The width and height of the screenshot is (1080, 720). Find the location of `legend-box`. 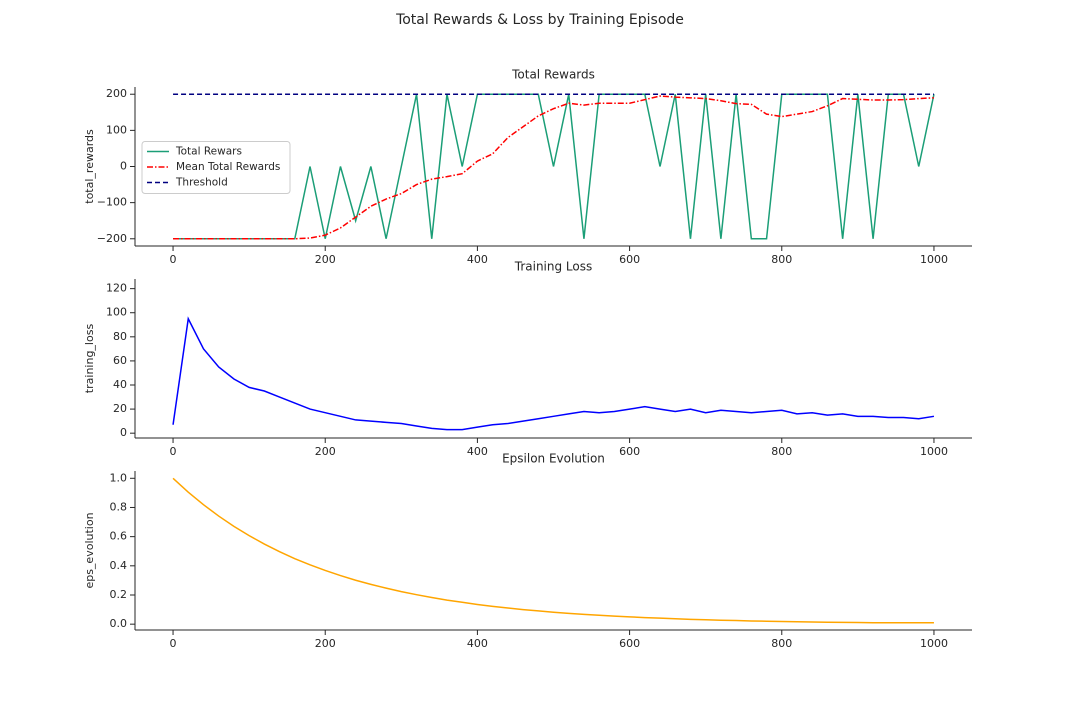

legend-box is located at coordinates (216, 167).